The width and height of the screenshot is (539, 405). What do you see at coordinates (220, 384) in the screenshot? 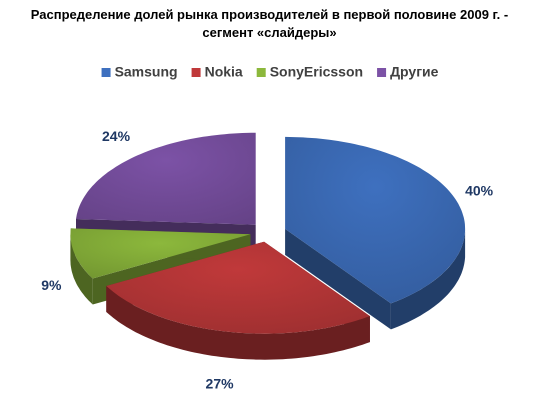
I see `data-label: 27%` at bounding box center [220, 384].